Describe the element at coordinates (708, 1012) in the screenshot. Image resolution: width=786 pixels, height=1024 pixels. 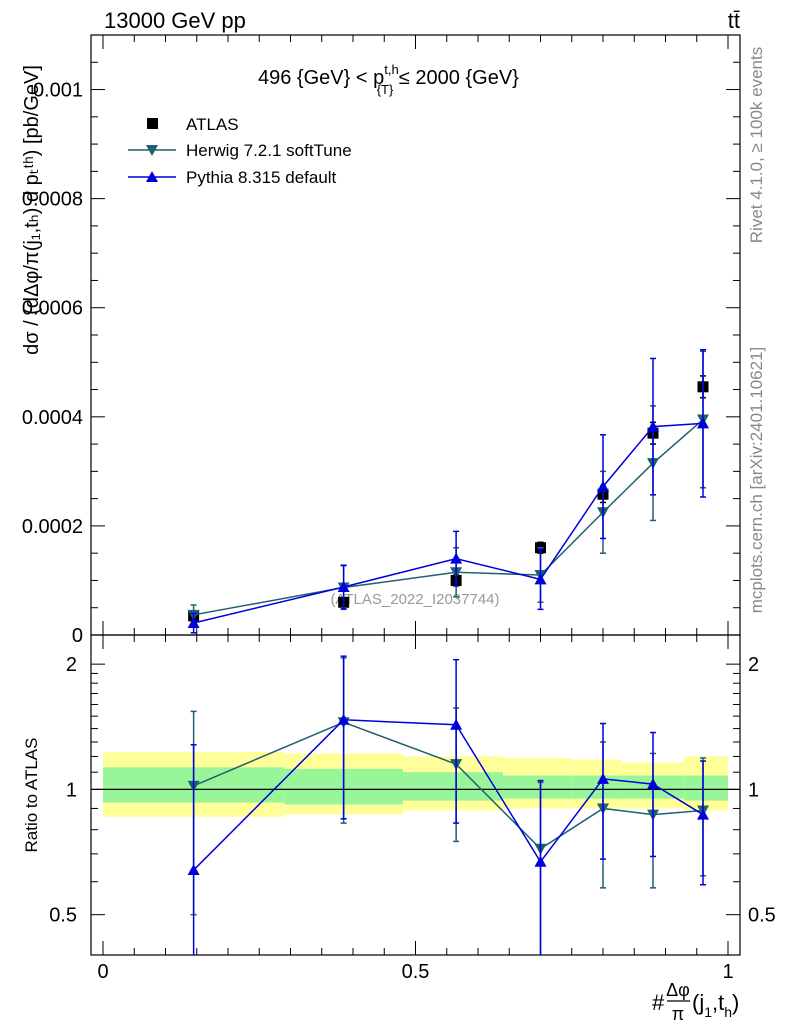
I see `xlabel-sub1: 1` at that location.